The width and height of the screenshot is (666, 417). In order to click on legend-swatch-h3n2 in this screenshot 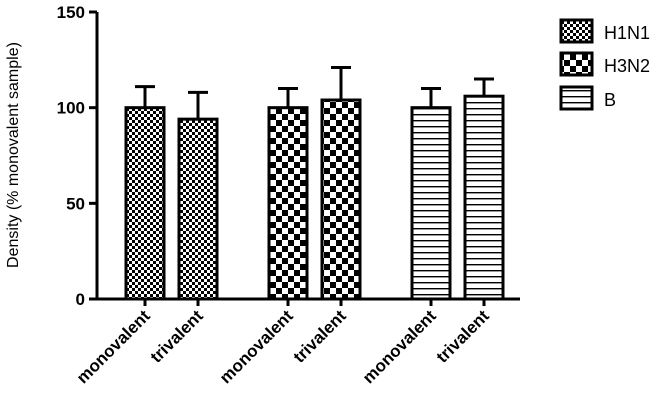, I will do `click(576, 64)`.